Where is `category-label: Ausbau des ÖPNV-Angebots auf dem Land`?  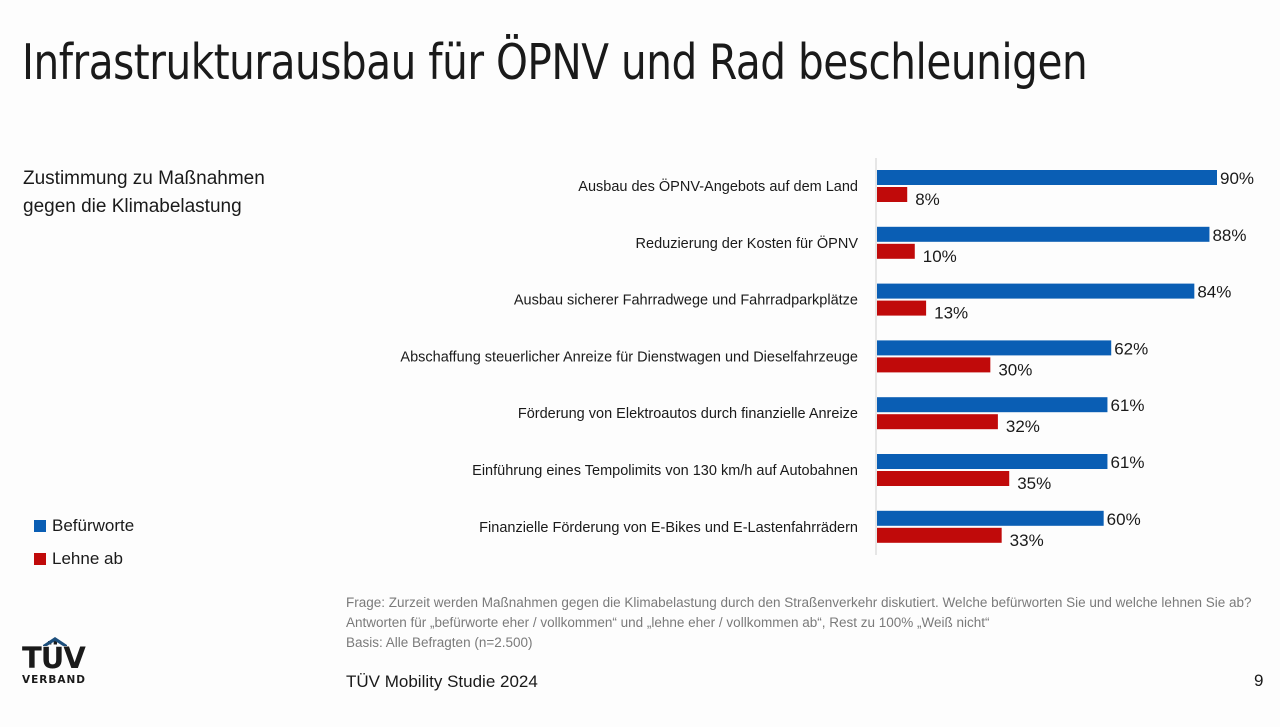
category-label: Ausbau des ÖPNV-Angebots auf dem Land is located at coordinates (718, 186).